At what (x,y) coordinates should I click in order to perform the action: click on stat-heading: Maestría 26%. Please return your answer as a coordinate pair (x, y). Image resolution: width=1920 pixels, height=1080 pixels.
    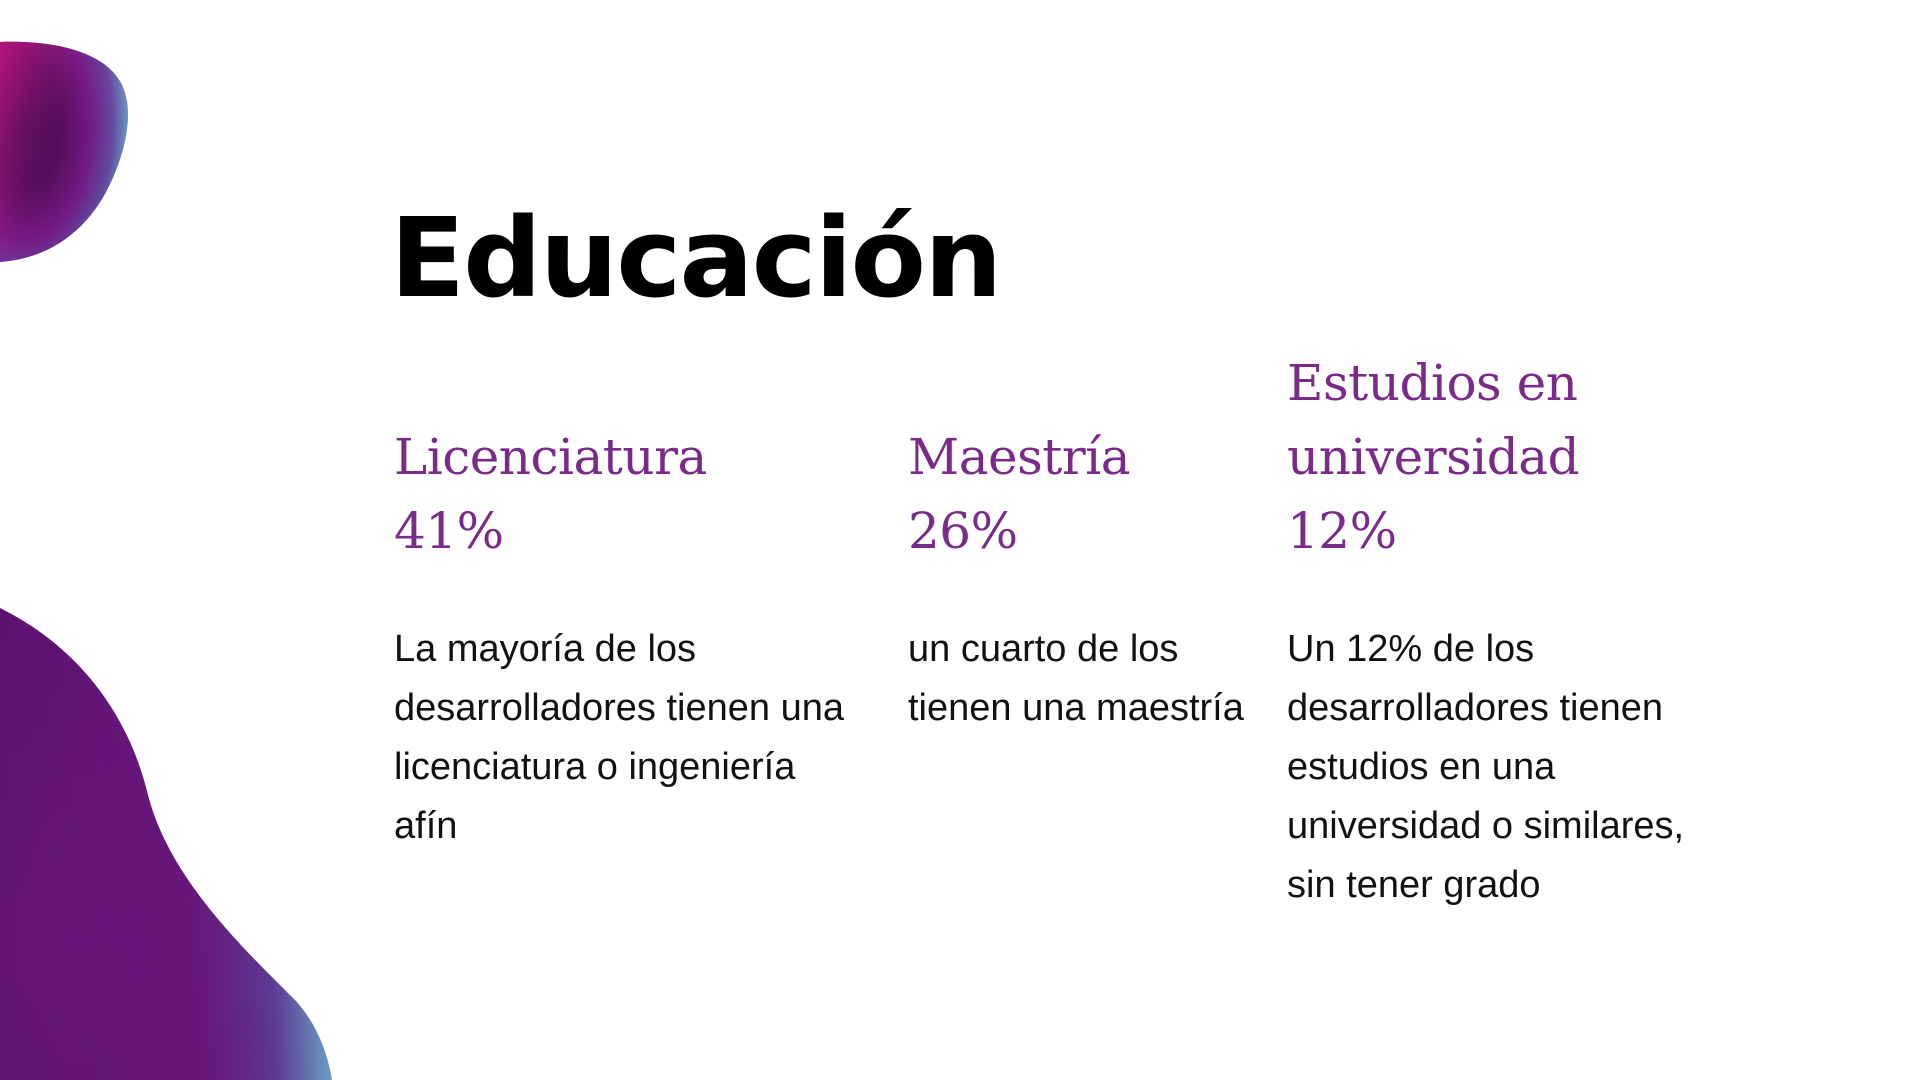
    Looking at the image, I should click on (1098, 494).